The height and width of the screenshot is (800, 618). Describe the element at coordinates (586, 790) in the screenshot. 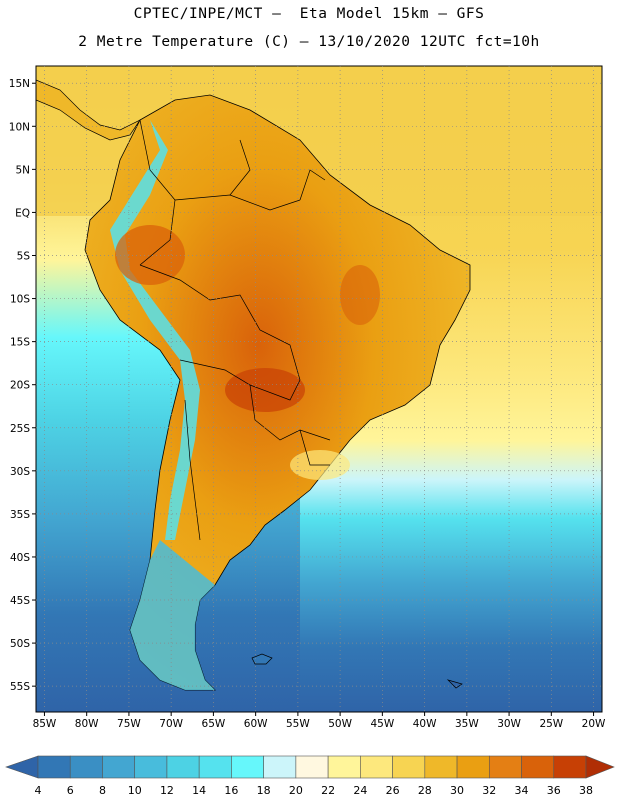

I see `colorbar-label: 38` at that location.